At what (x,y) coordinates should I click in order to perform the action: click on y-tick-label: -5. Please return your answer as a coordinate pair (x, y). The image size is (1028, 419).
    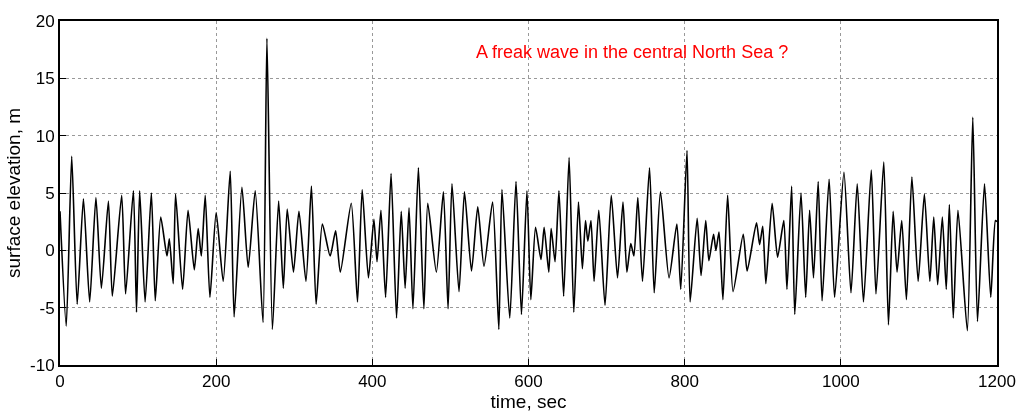
    Looking at the image, I should click on (47, 308).